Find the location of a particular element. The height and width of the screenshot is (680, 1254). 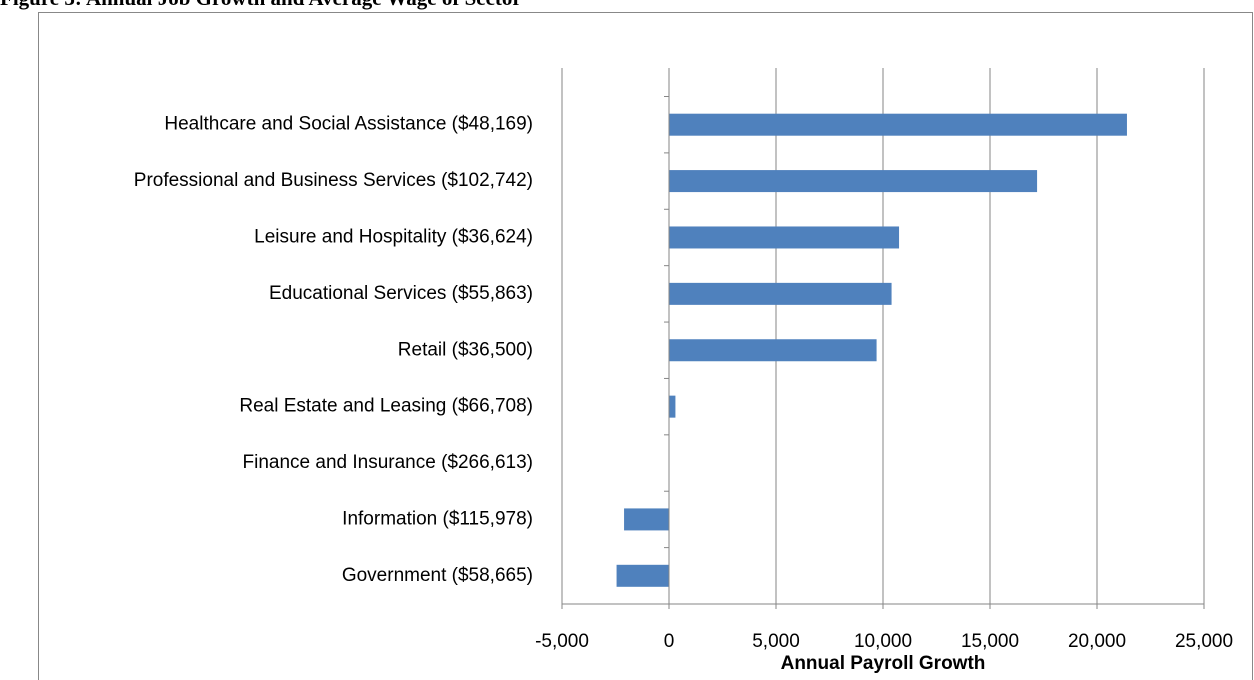

y-tick-label: Leisure and Hospitality ($36,624) is located at coordinates (393, 236).